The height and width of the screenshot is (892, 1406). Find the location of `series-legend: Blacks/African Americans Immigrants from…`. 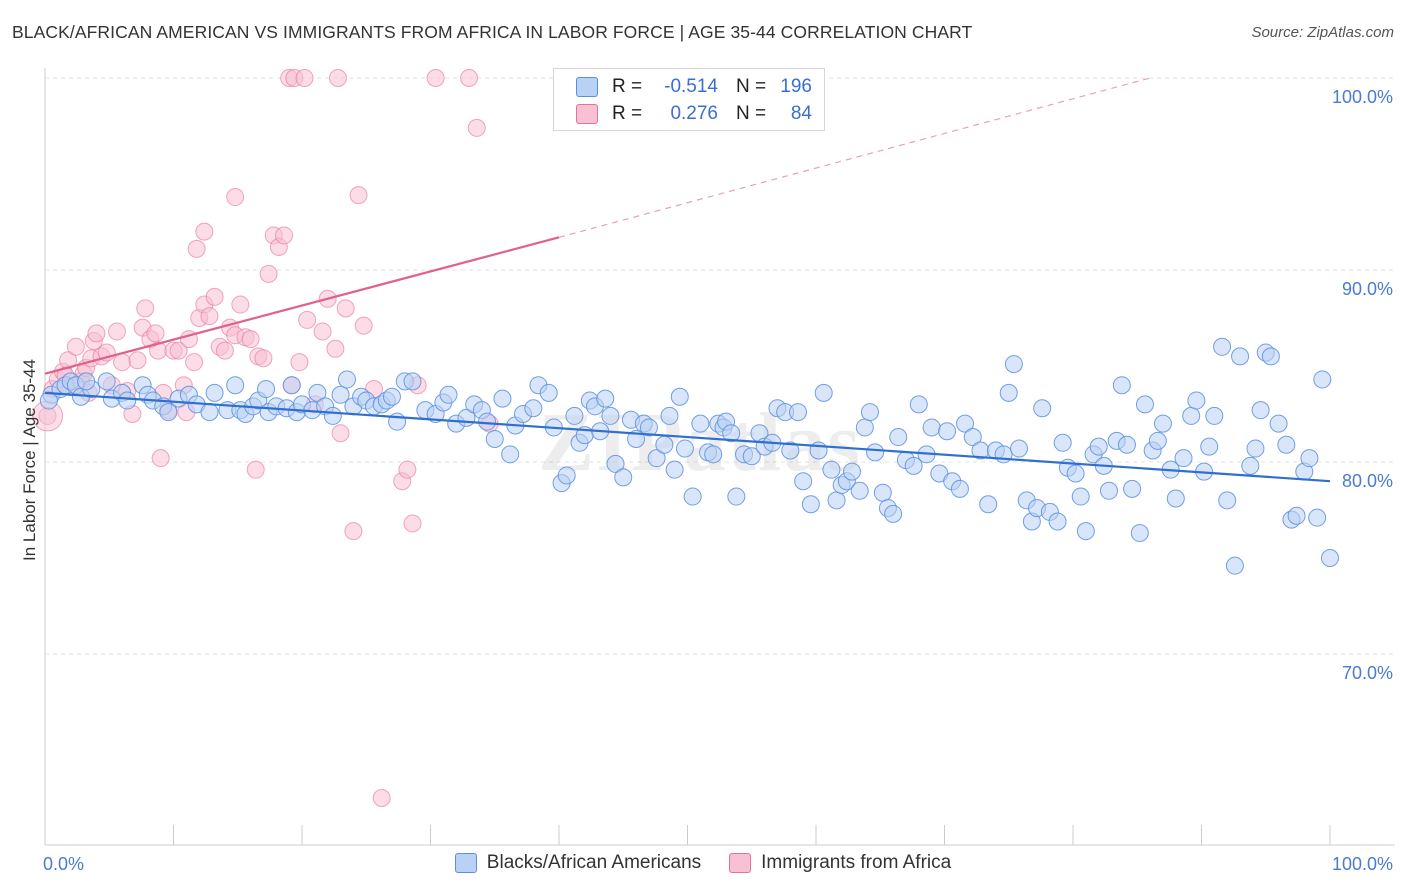

series-legend: Blacks/African Americans Immigrants from… is located at coordinates (703, 863).